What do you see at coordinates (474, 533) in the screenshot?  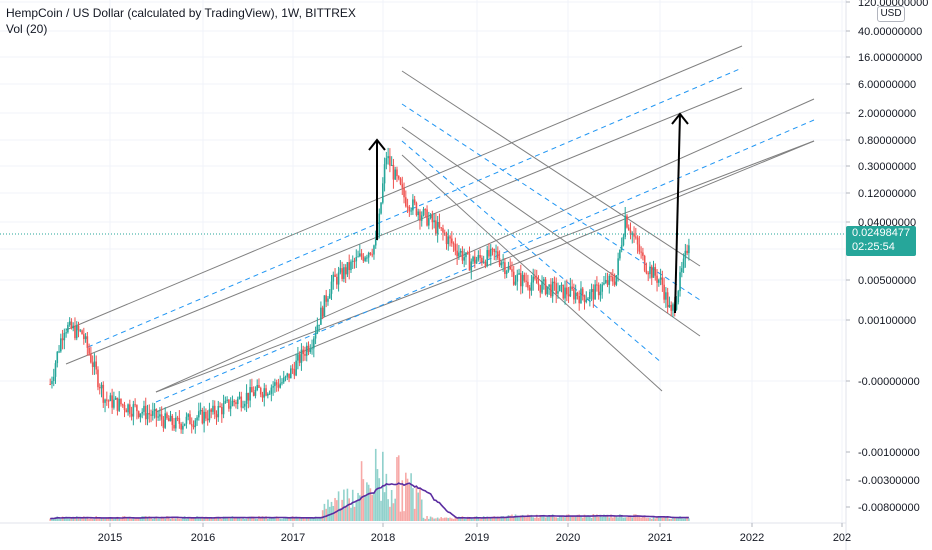 I see `time-axis: 2015 2016 2017 2018 2019 2020 2021 2022 202` at bounding box center [474, 533].